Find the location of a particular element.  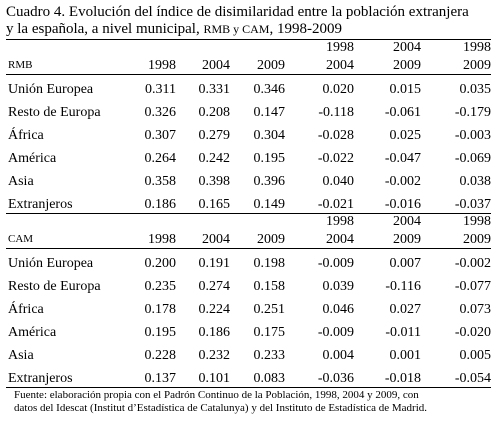

caption-line-2-part-c: , 1998-2009 is located at coordinates (305, 29).